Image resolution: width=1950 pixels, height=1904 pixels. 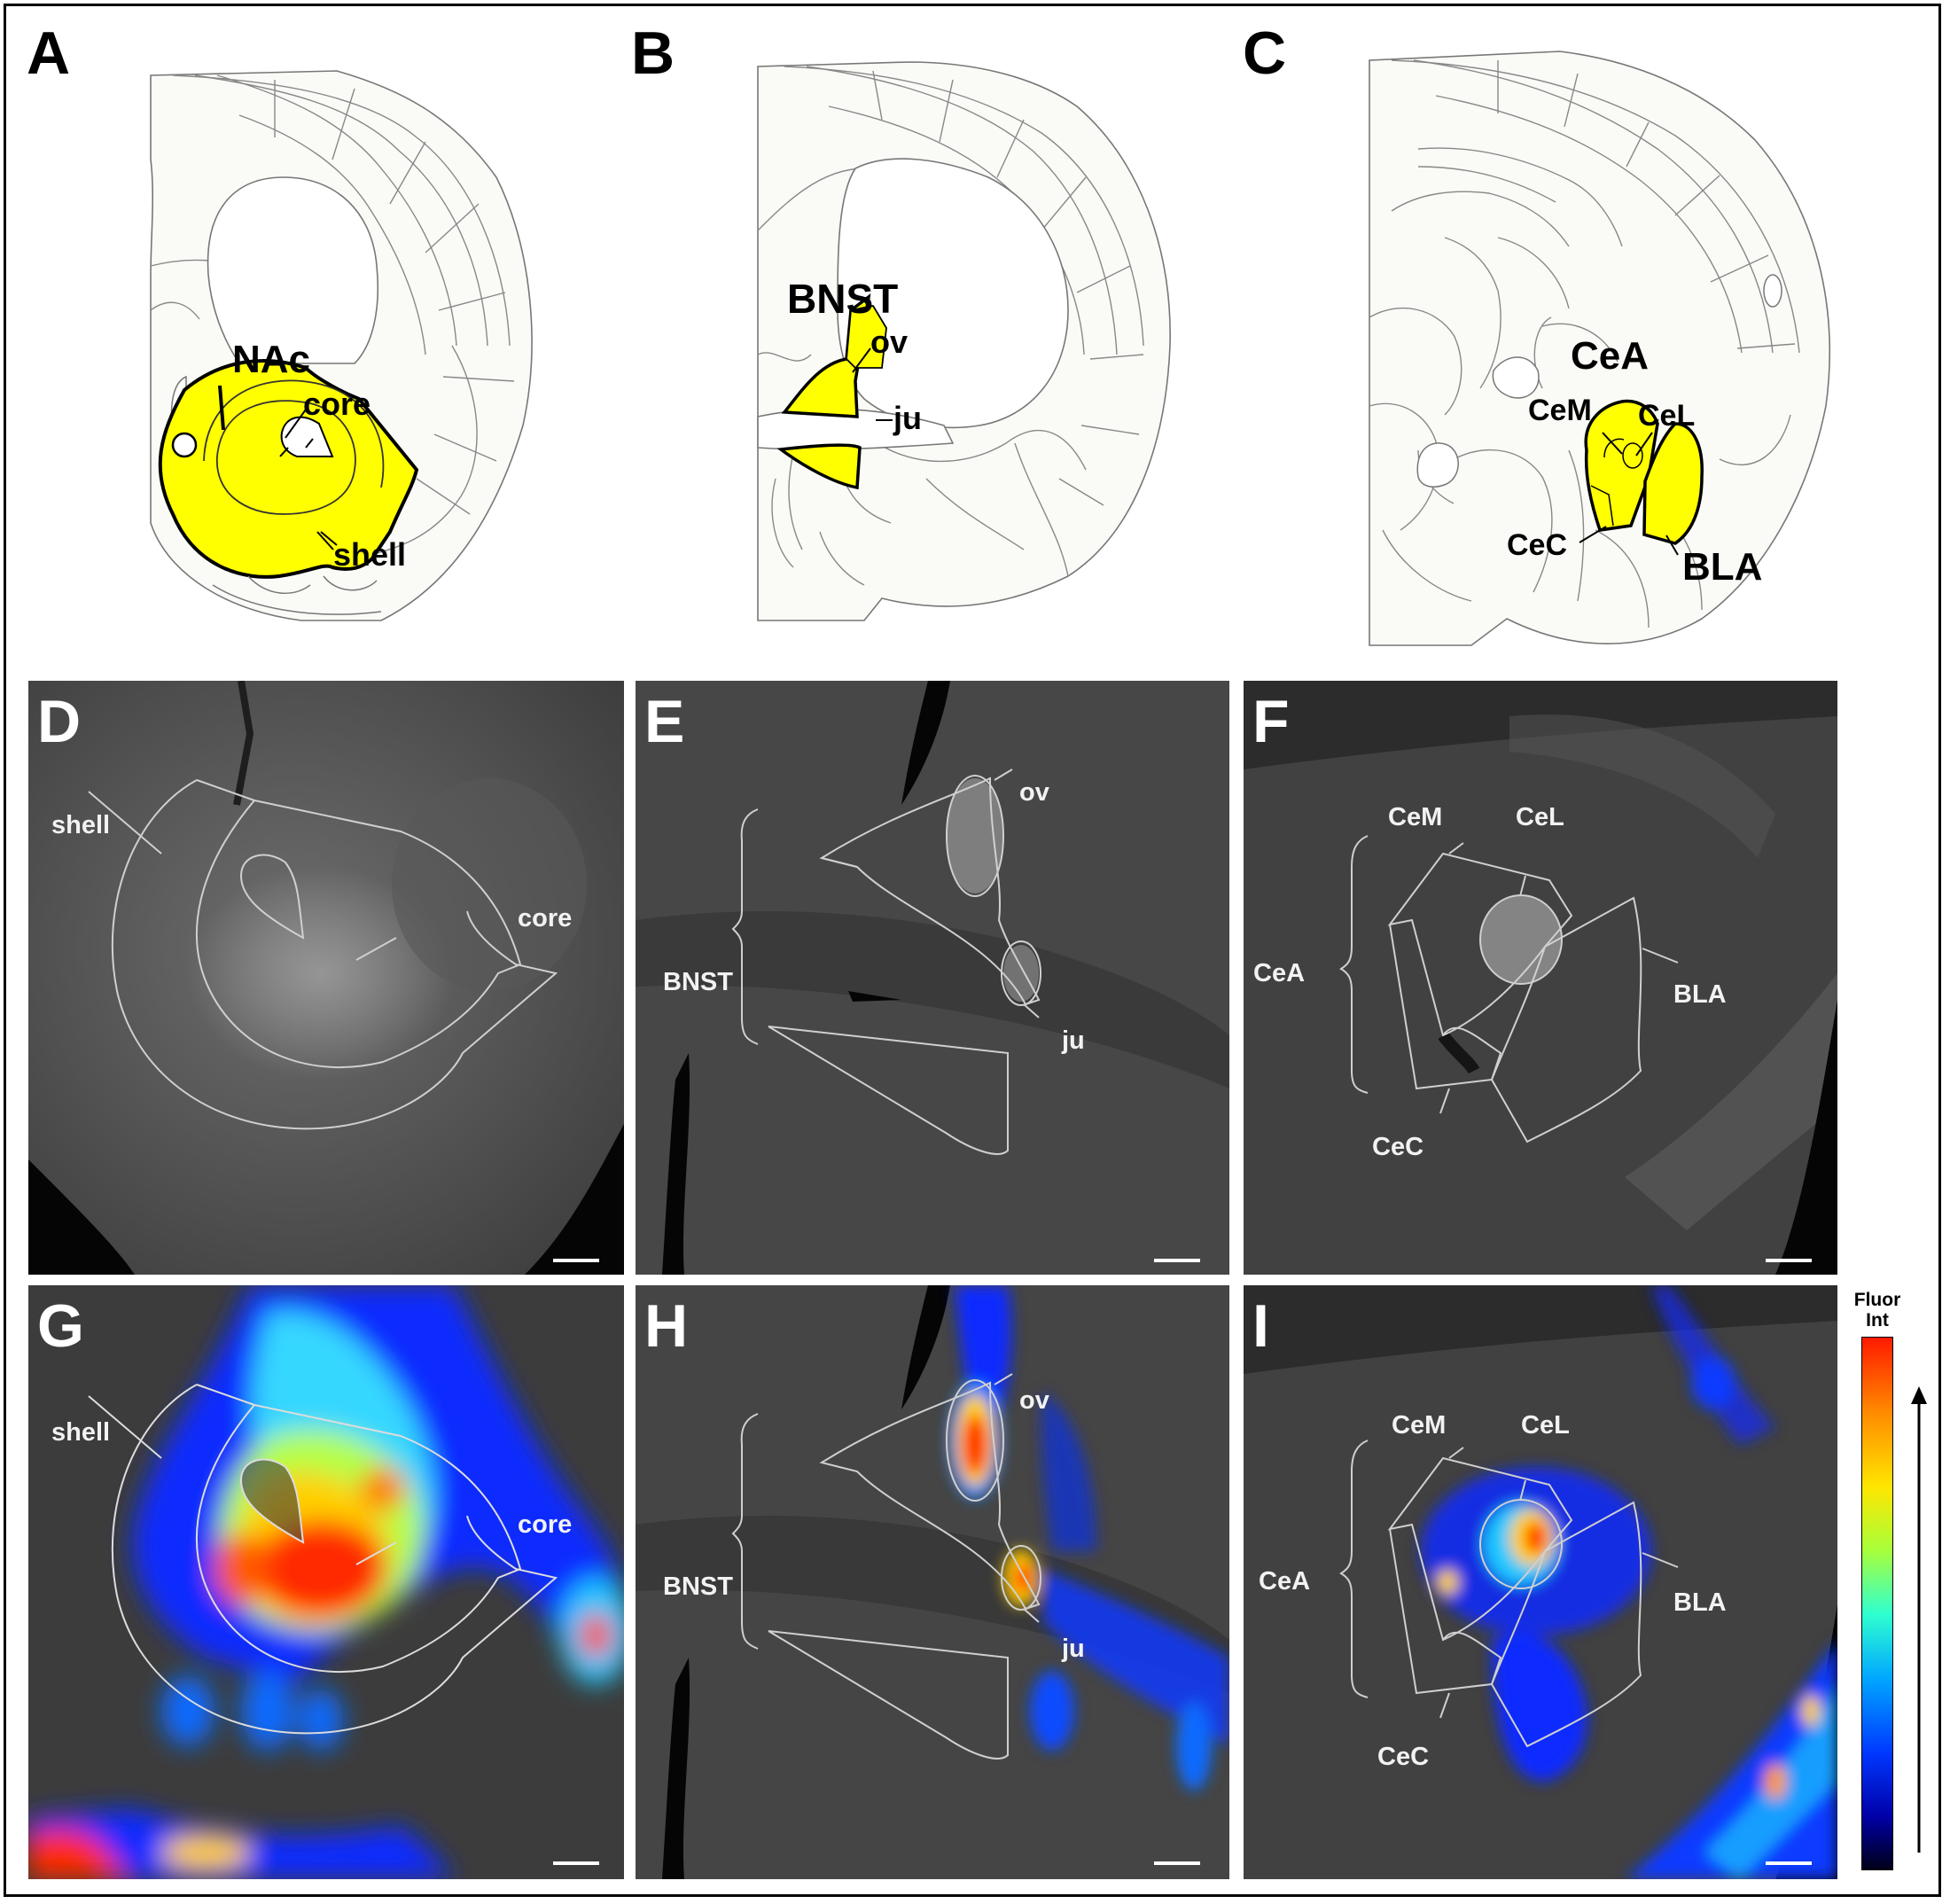 What do you see at coordinates (1260, 1326) in the screenshot?
I see `panel-letter-i: I` at bounding box center [1260, 1326].